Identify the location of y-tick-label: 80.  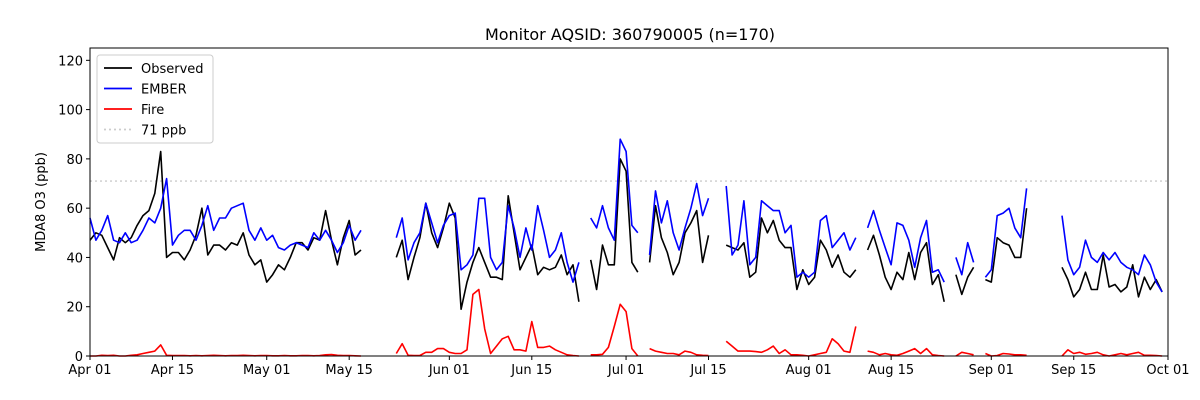
(74, 160).